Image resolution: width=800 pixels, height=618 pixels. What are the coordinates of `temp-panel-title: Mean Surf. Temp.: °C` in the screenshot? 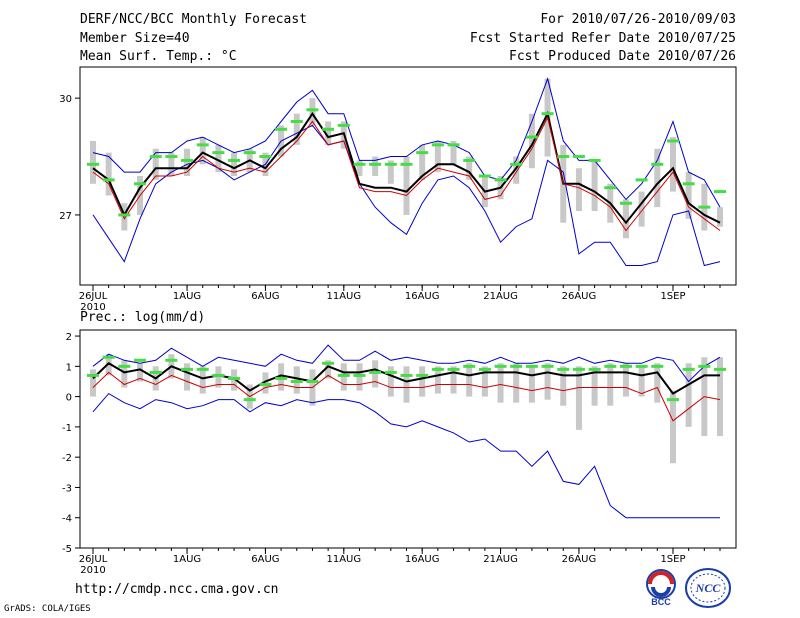 It's located at (158, 56).